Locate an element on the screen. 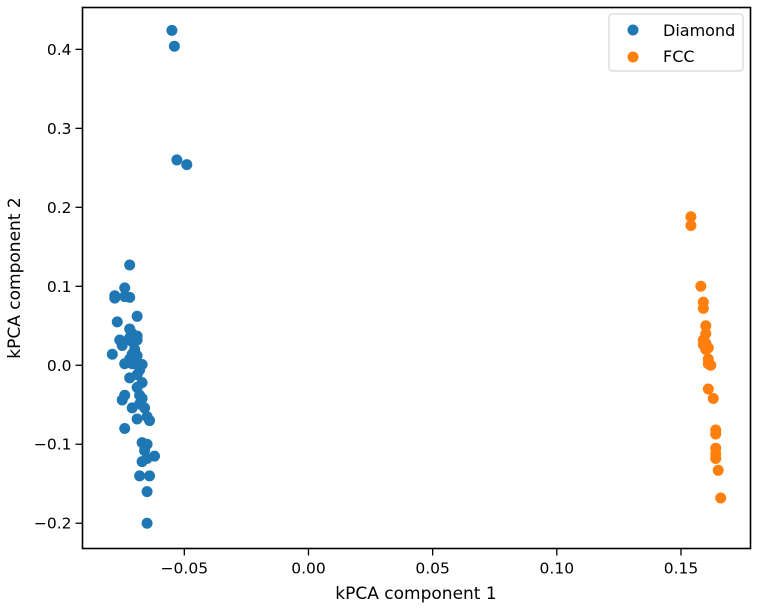  y-tick-label: −0.1 is located at coordinates (53, 445).